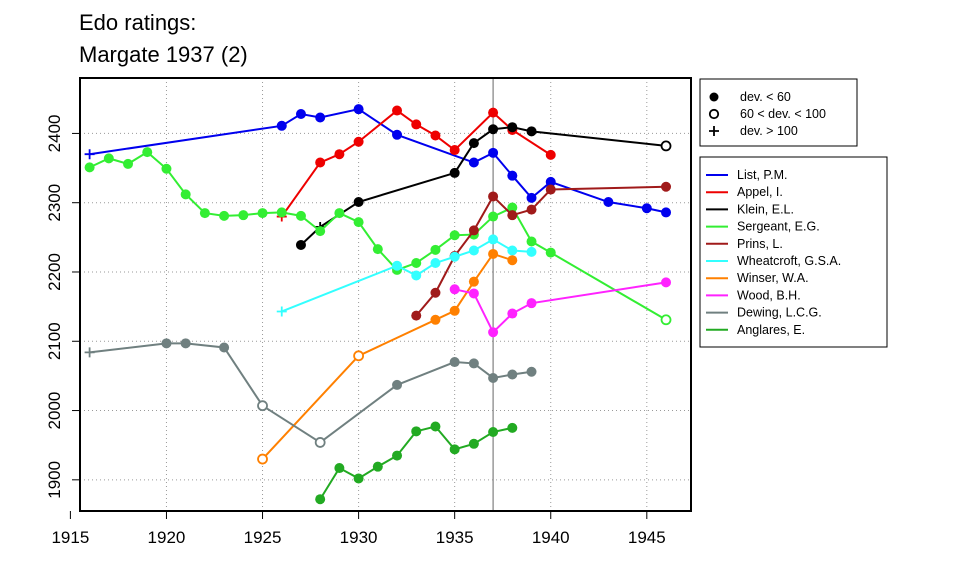 The image size is (960, 576). Describe the element at coordinates (310, 393) in the screenshot. I see `series-dewing-l-c-g` at that location.